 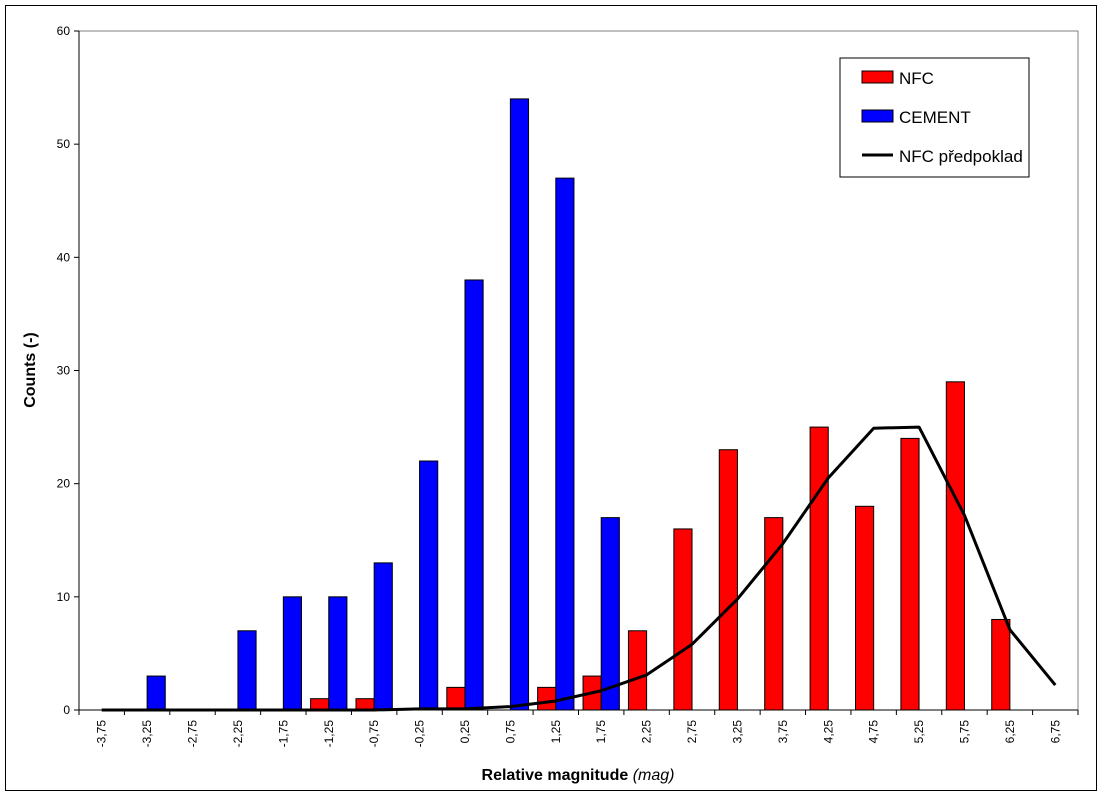 I want to click on y-tick-label-3: 30, so click(x=64, y=371).